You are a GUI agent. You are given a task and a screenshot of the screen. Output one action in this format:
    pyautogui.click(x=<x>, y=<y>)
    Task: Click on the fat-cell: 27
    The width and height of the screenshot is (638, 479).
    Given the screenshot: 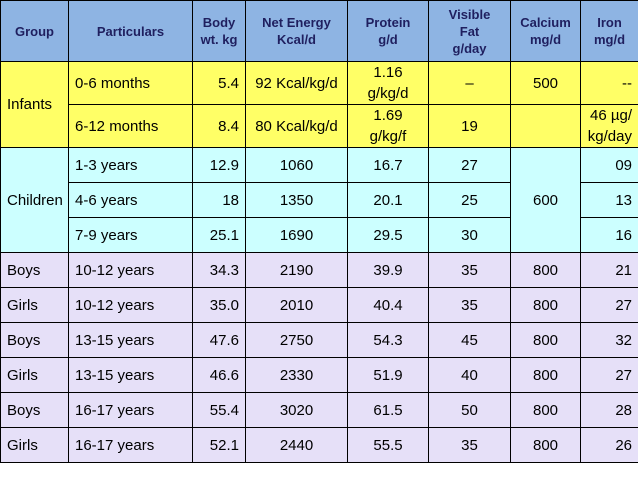 What is the action you would take?
    pyautogui.click(x=469, y=165)
    